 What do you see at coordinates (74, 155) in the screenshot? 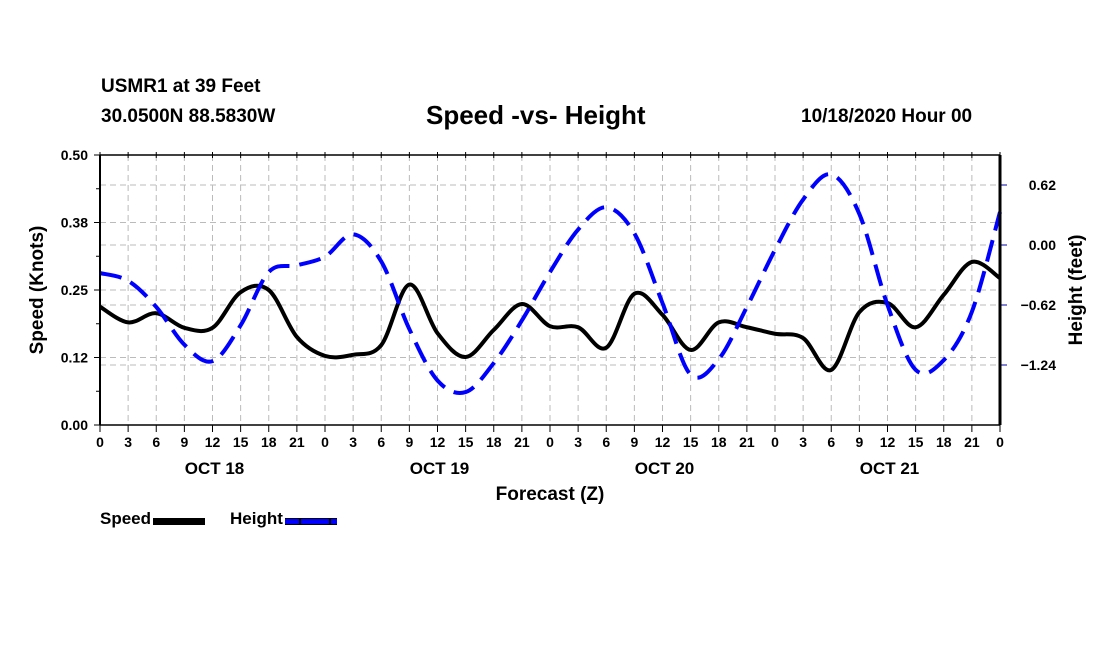
I see `y-tick-label: 0.50` at bounding box center [74, 155].